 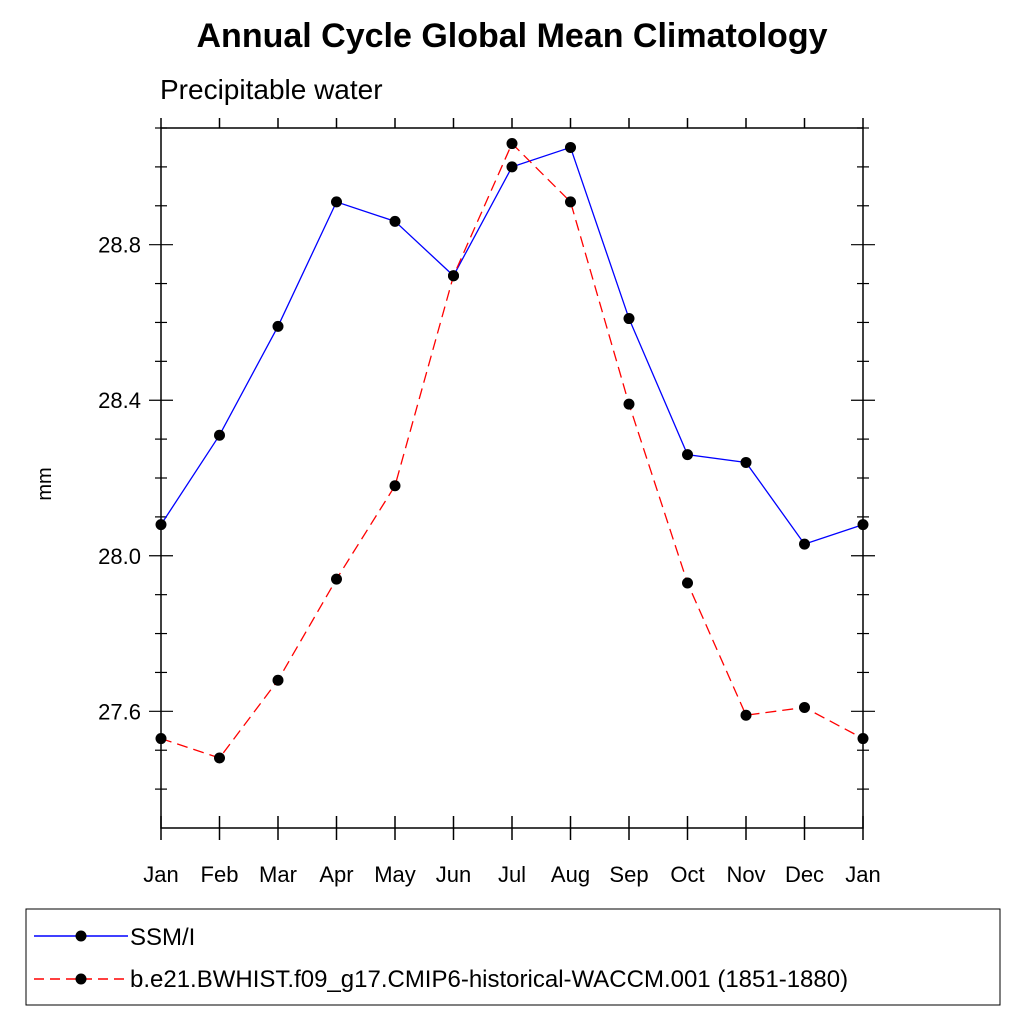 I want to click on x-tick-label: Nov, so click(x=745, y=874).